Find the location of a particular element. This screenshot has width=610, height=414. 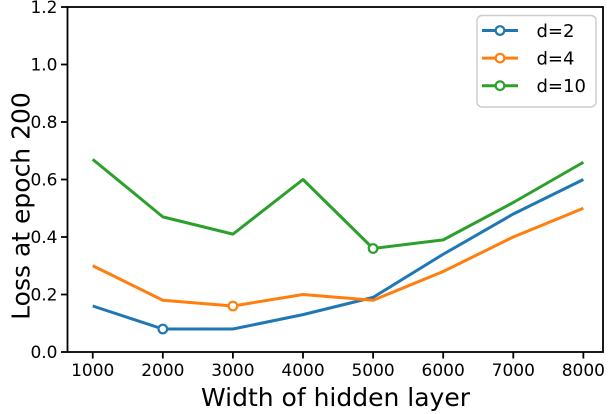

y-tick-label-1.2: 1.2 is located at coordinates (43, 9).